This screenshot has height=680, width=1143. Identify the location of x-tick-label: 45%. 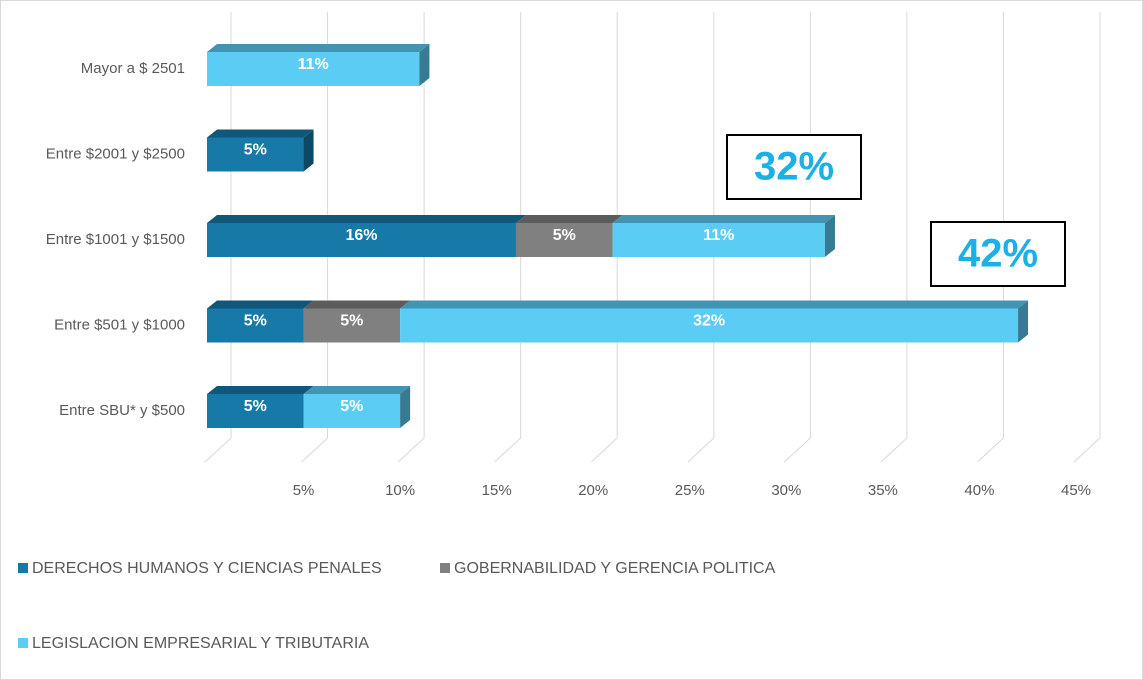
(1076, 490).